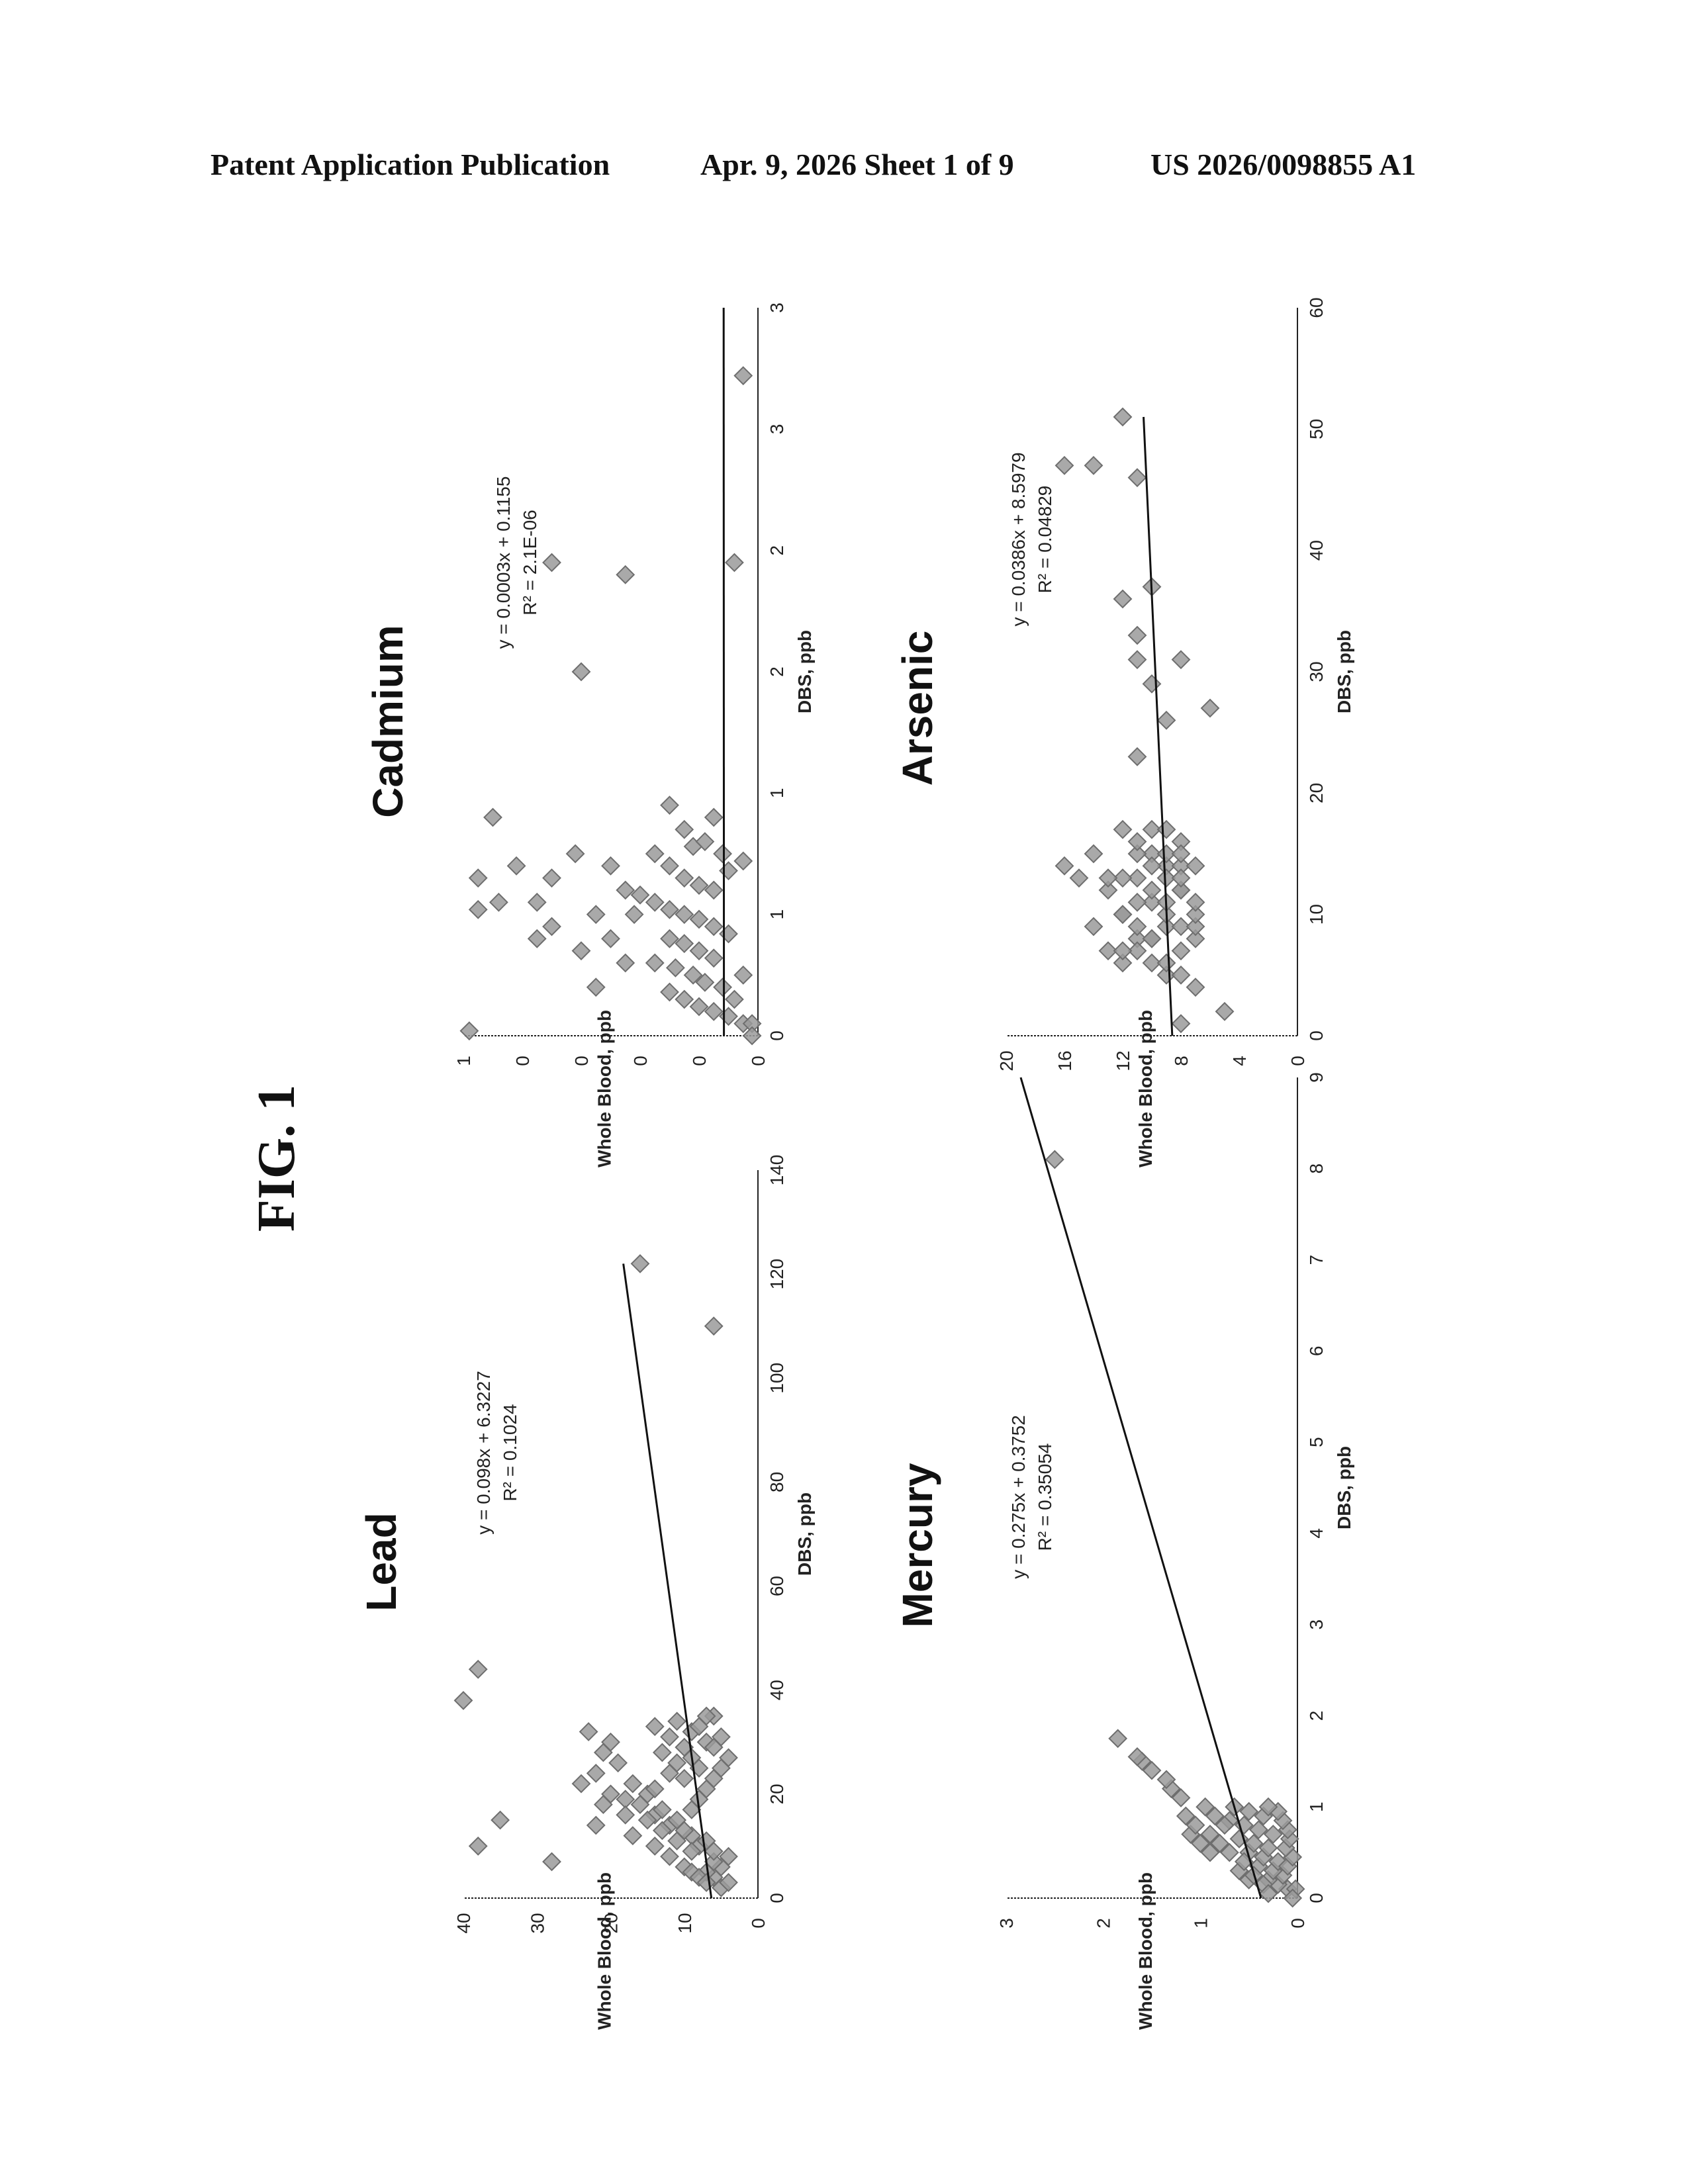  I want to click on cadmium-x-tick-label: 2, so click(777, 671).